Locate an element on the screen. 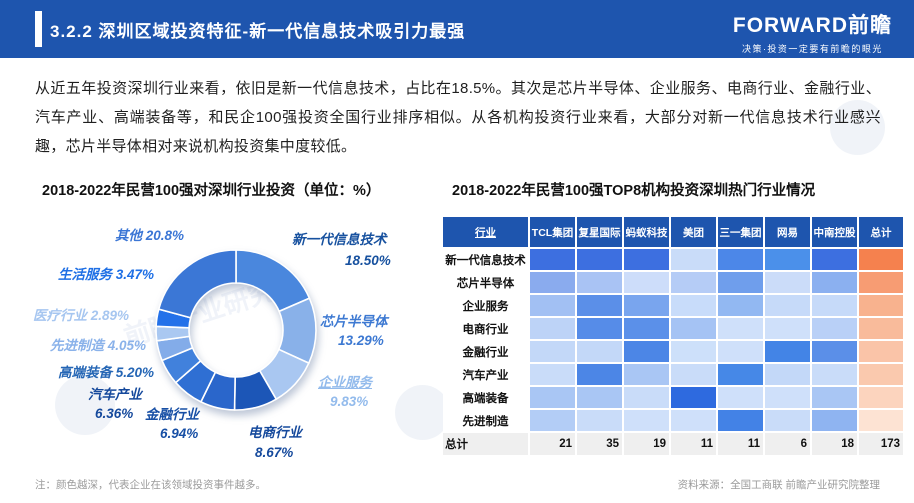 The image size is (914, 503). heatmap-cell-r7-c2 is located at coordinates (646, 420).